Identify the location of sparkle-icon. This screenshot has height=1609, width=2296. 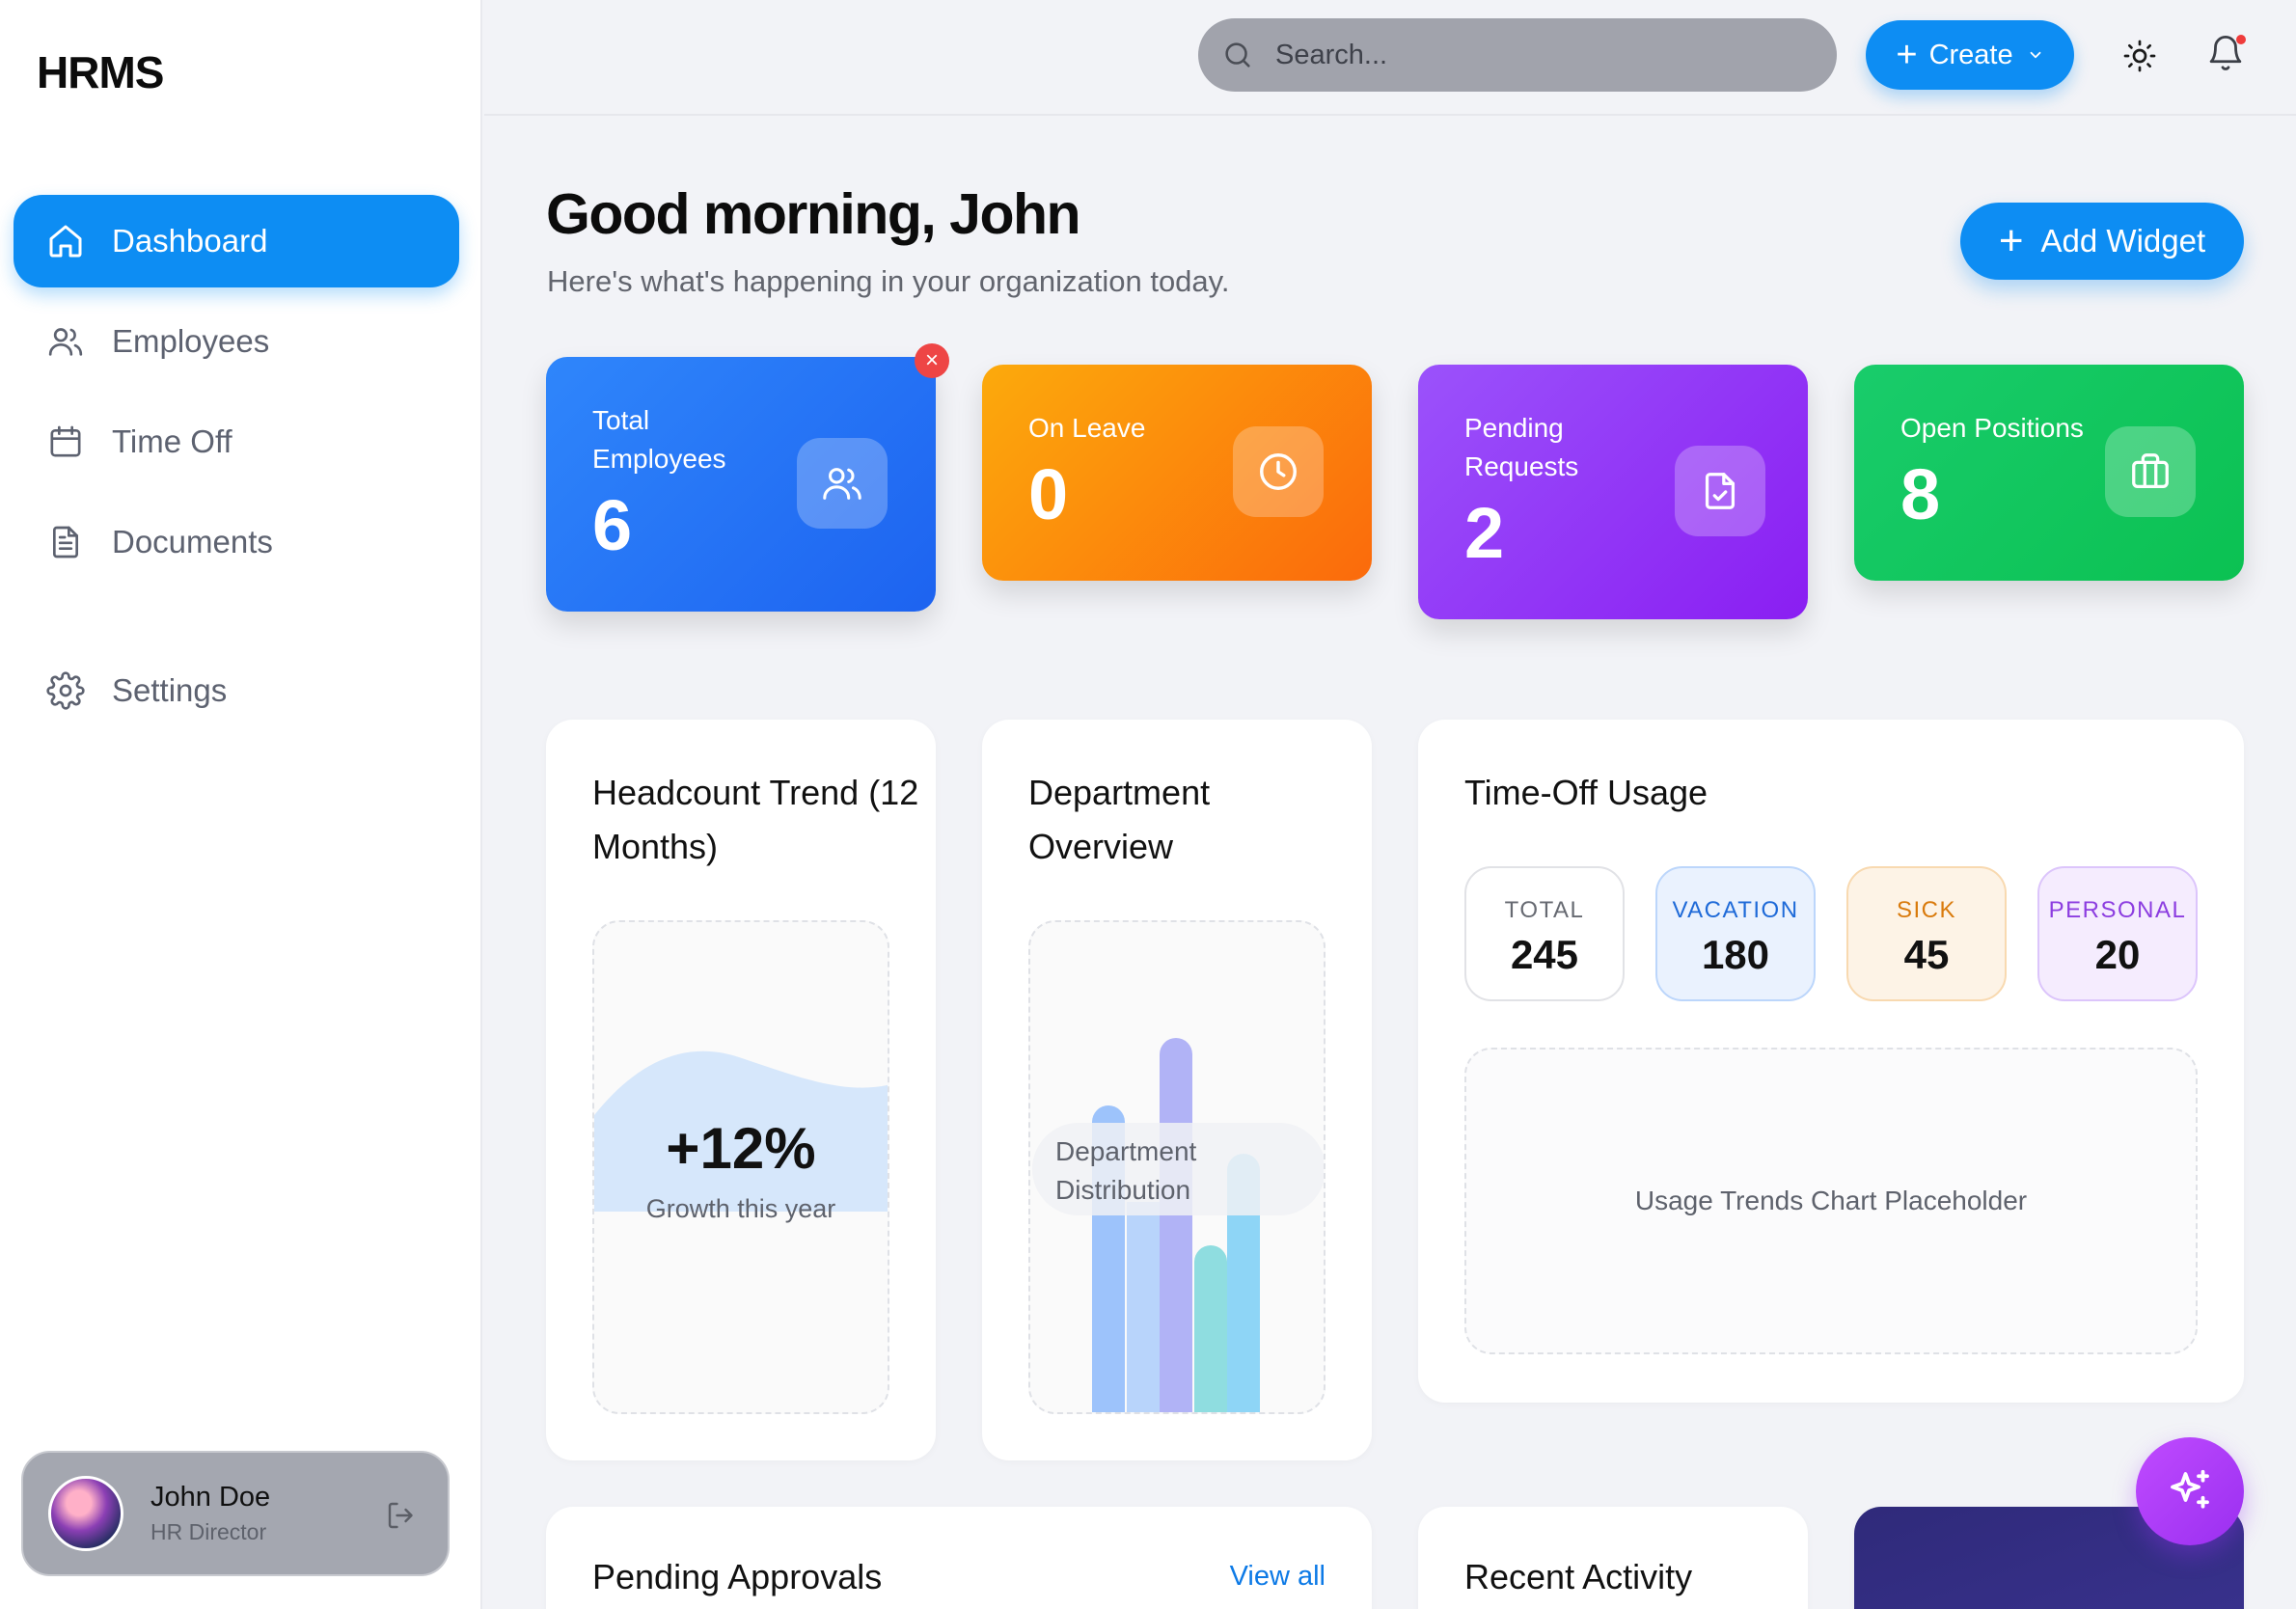
(2190, 1489).